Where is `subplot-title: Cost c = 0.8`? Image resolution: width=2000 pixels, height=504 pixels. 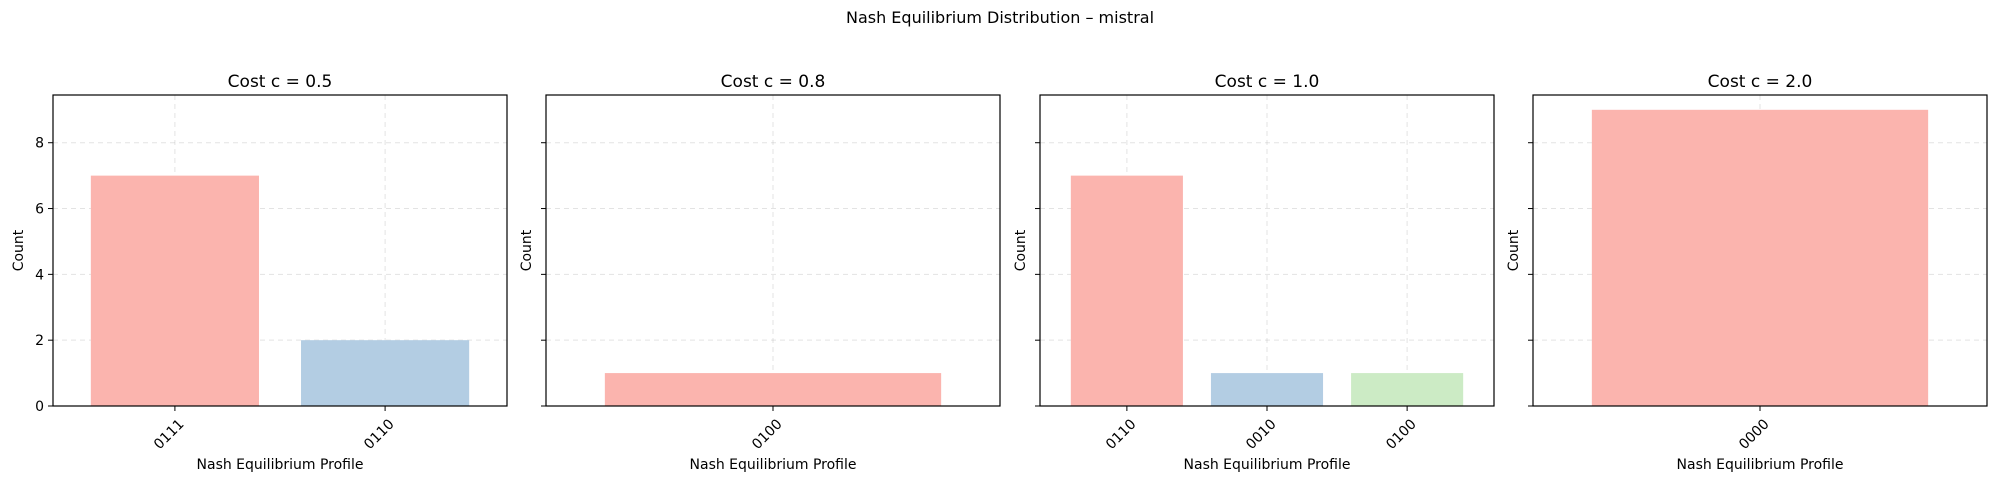 subplot-title: Cost c = 0.8 is located at coordinates (773, 82).